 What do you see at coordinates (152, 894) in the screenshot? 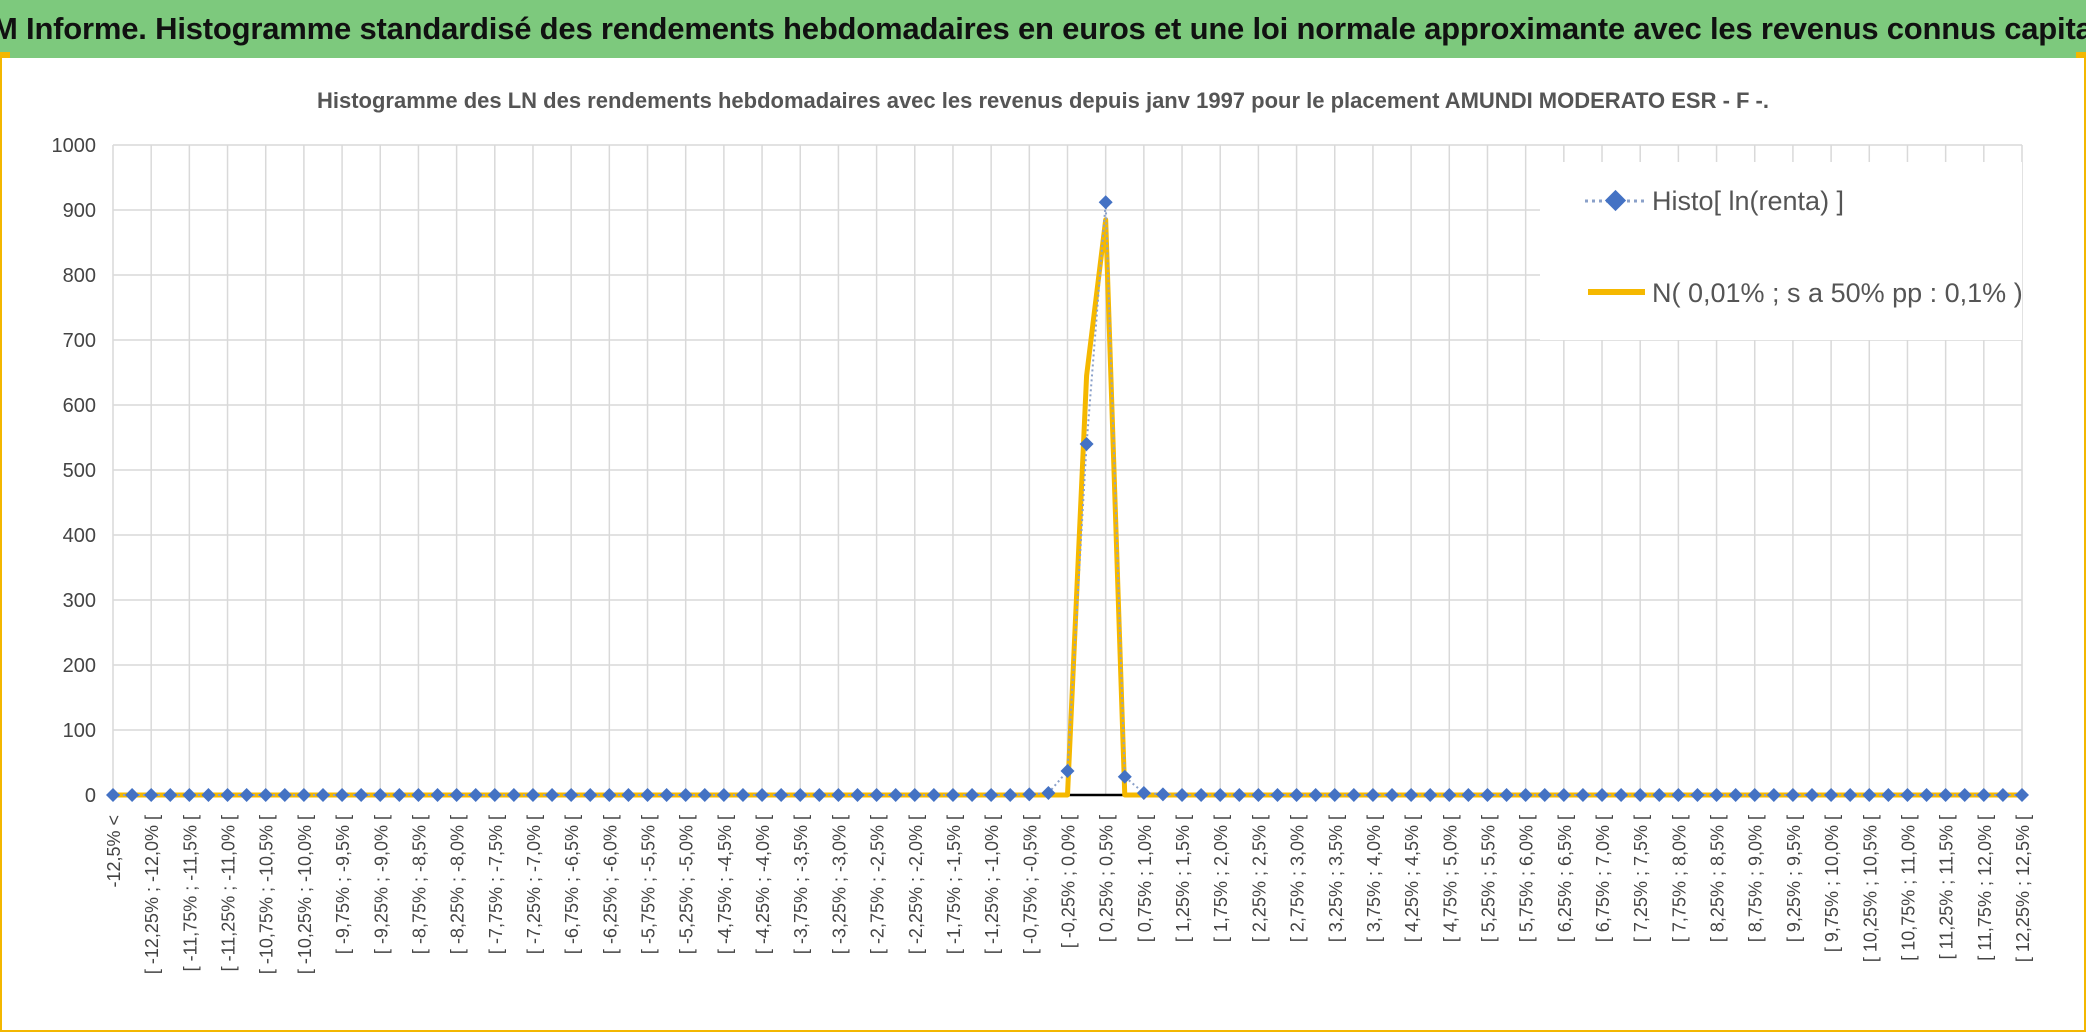
I see `x-tick-label: [ -12,25% ; -12,0% [` at bounding box center [152, 894].